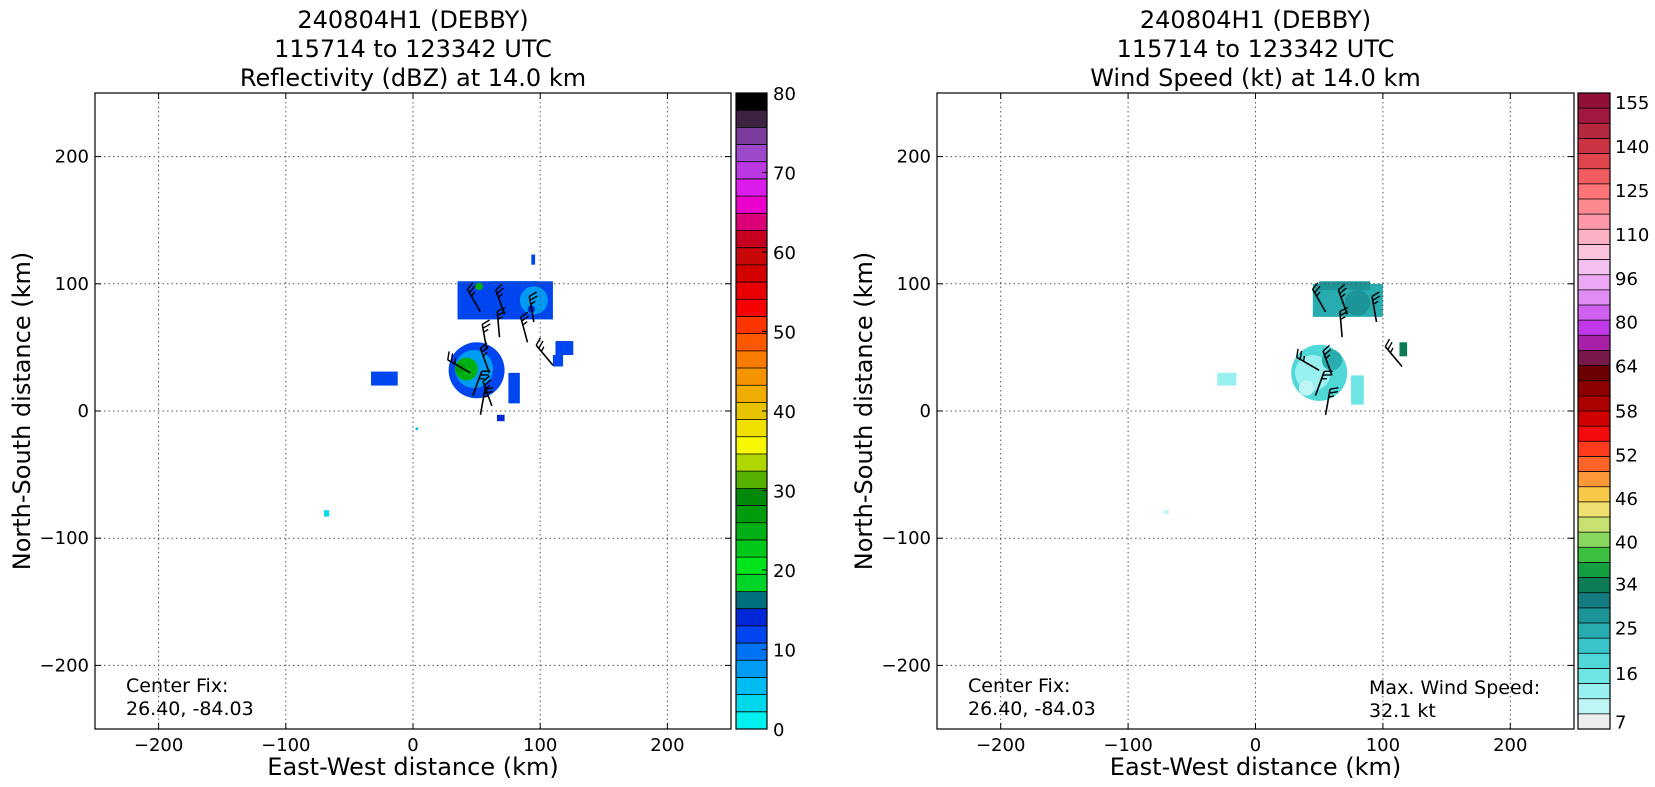  Describe the element at coordinates (1613, 412) in the screenshot. I see `colorbar: 7 16 25 34 40 46 52 58 64 80 96 110 125 140 155` at that location.